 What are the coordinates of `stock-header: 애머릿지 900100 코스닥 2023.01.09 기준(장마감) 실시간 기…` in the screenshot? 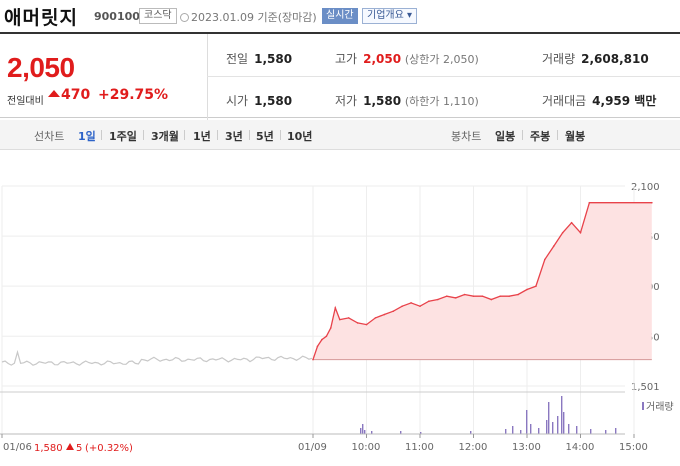 It's located at (340, 15).